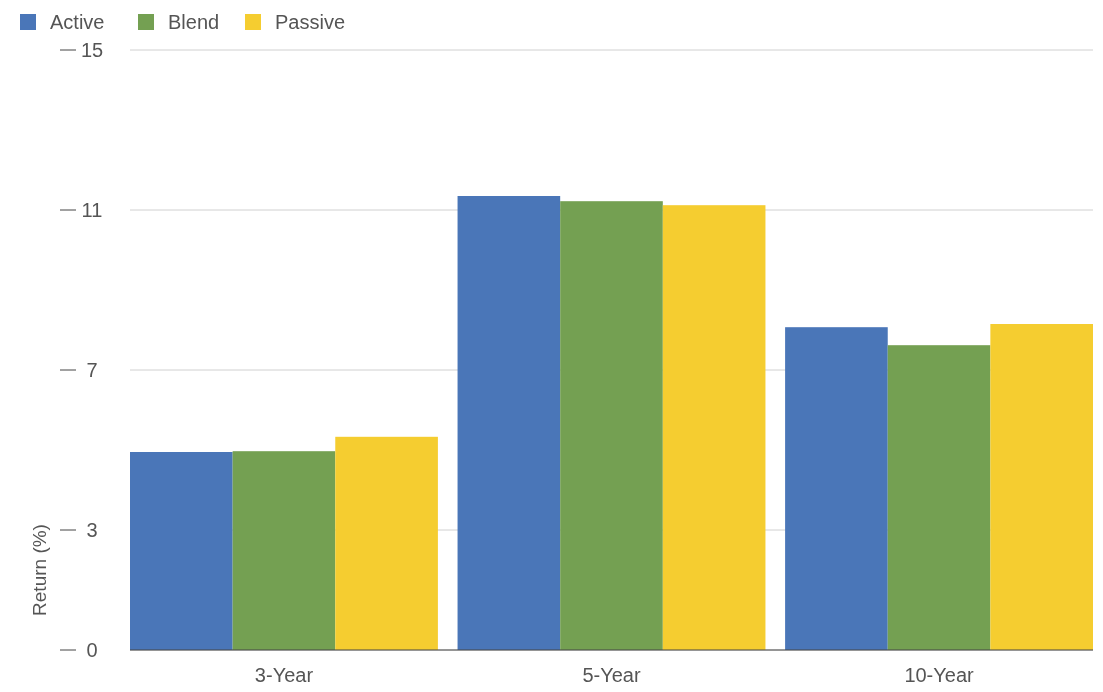 The height and width of the screenshot is (692, 1103). Describe the element at coordinates (92, 650) in the screenshot. I see `y-tick-label: 0` at that location.